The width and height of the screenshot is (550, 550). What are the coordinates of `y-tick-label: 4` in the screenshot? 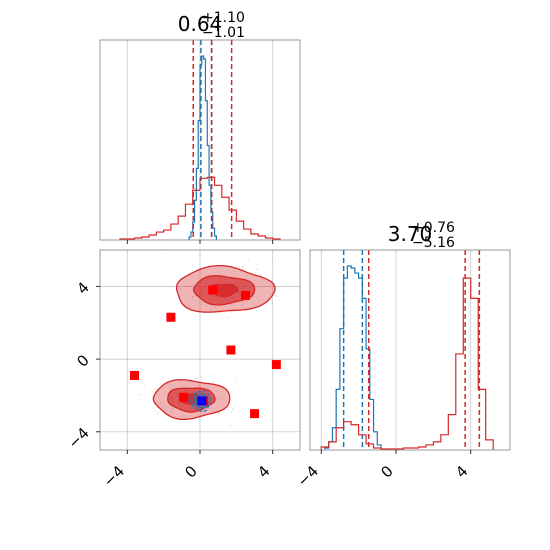 It's located at (82, 287).